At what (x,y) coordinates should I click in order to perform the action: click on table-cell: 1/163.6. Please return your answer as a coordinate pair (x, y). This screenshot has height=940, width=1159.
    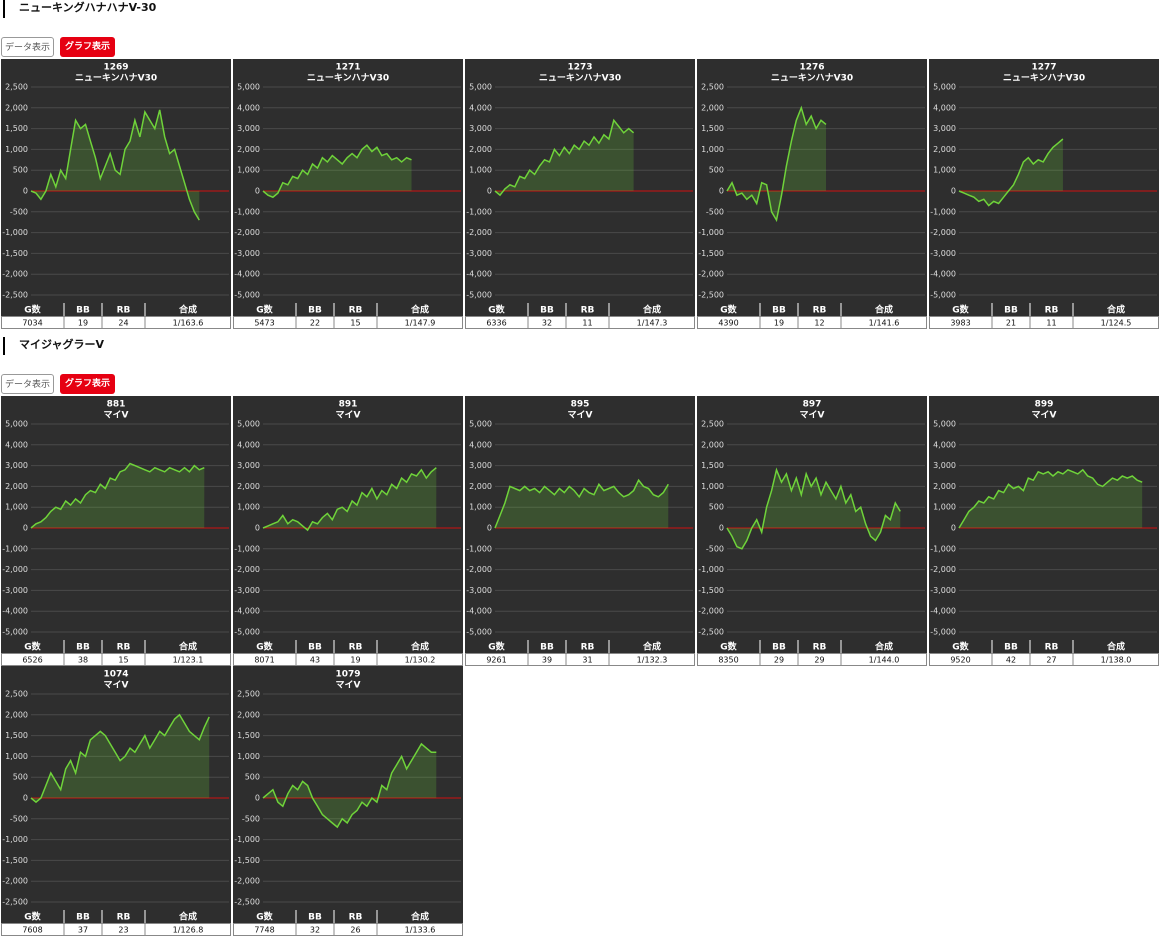
    Looking at the image, I should click on (188, 323).